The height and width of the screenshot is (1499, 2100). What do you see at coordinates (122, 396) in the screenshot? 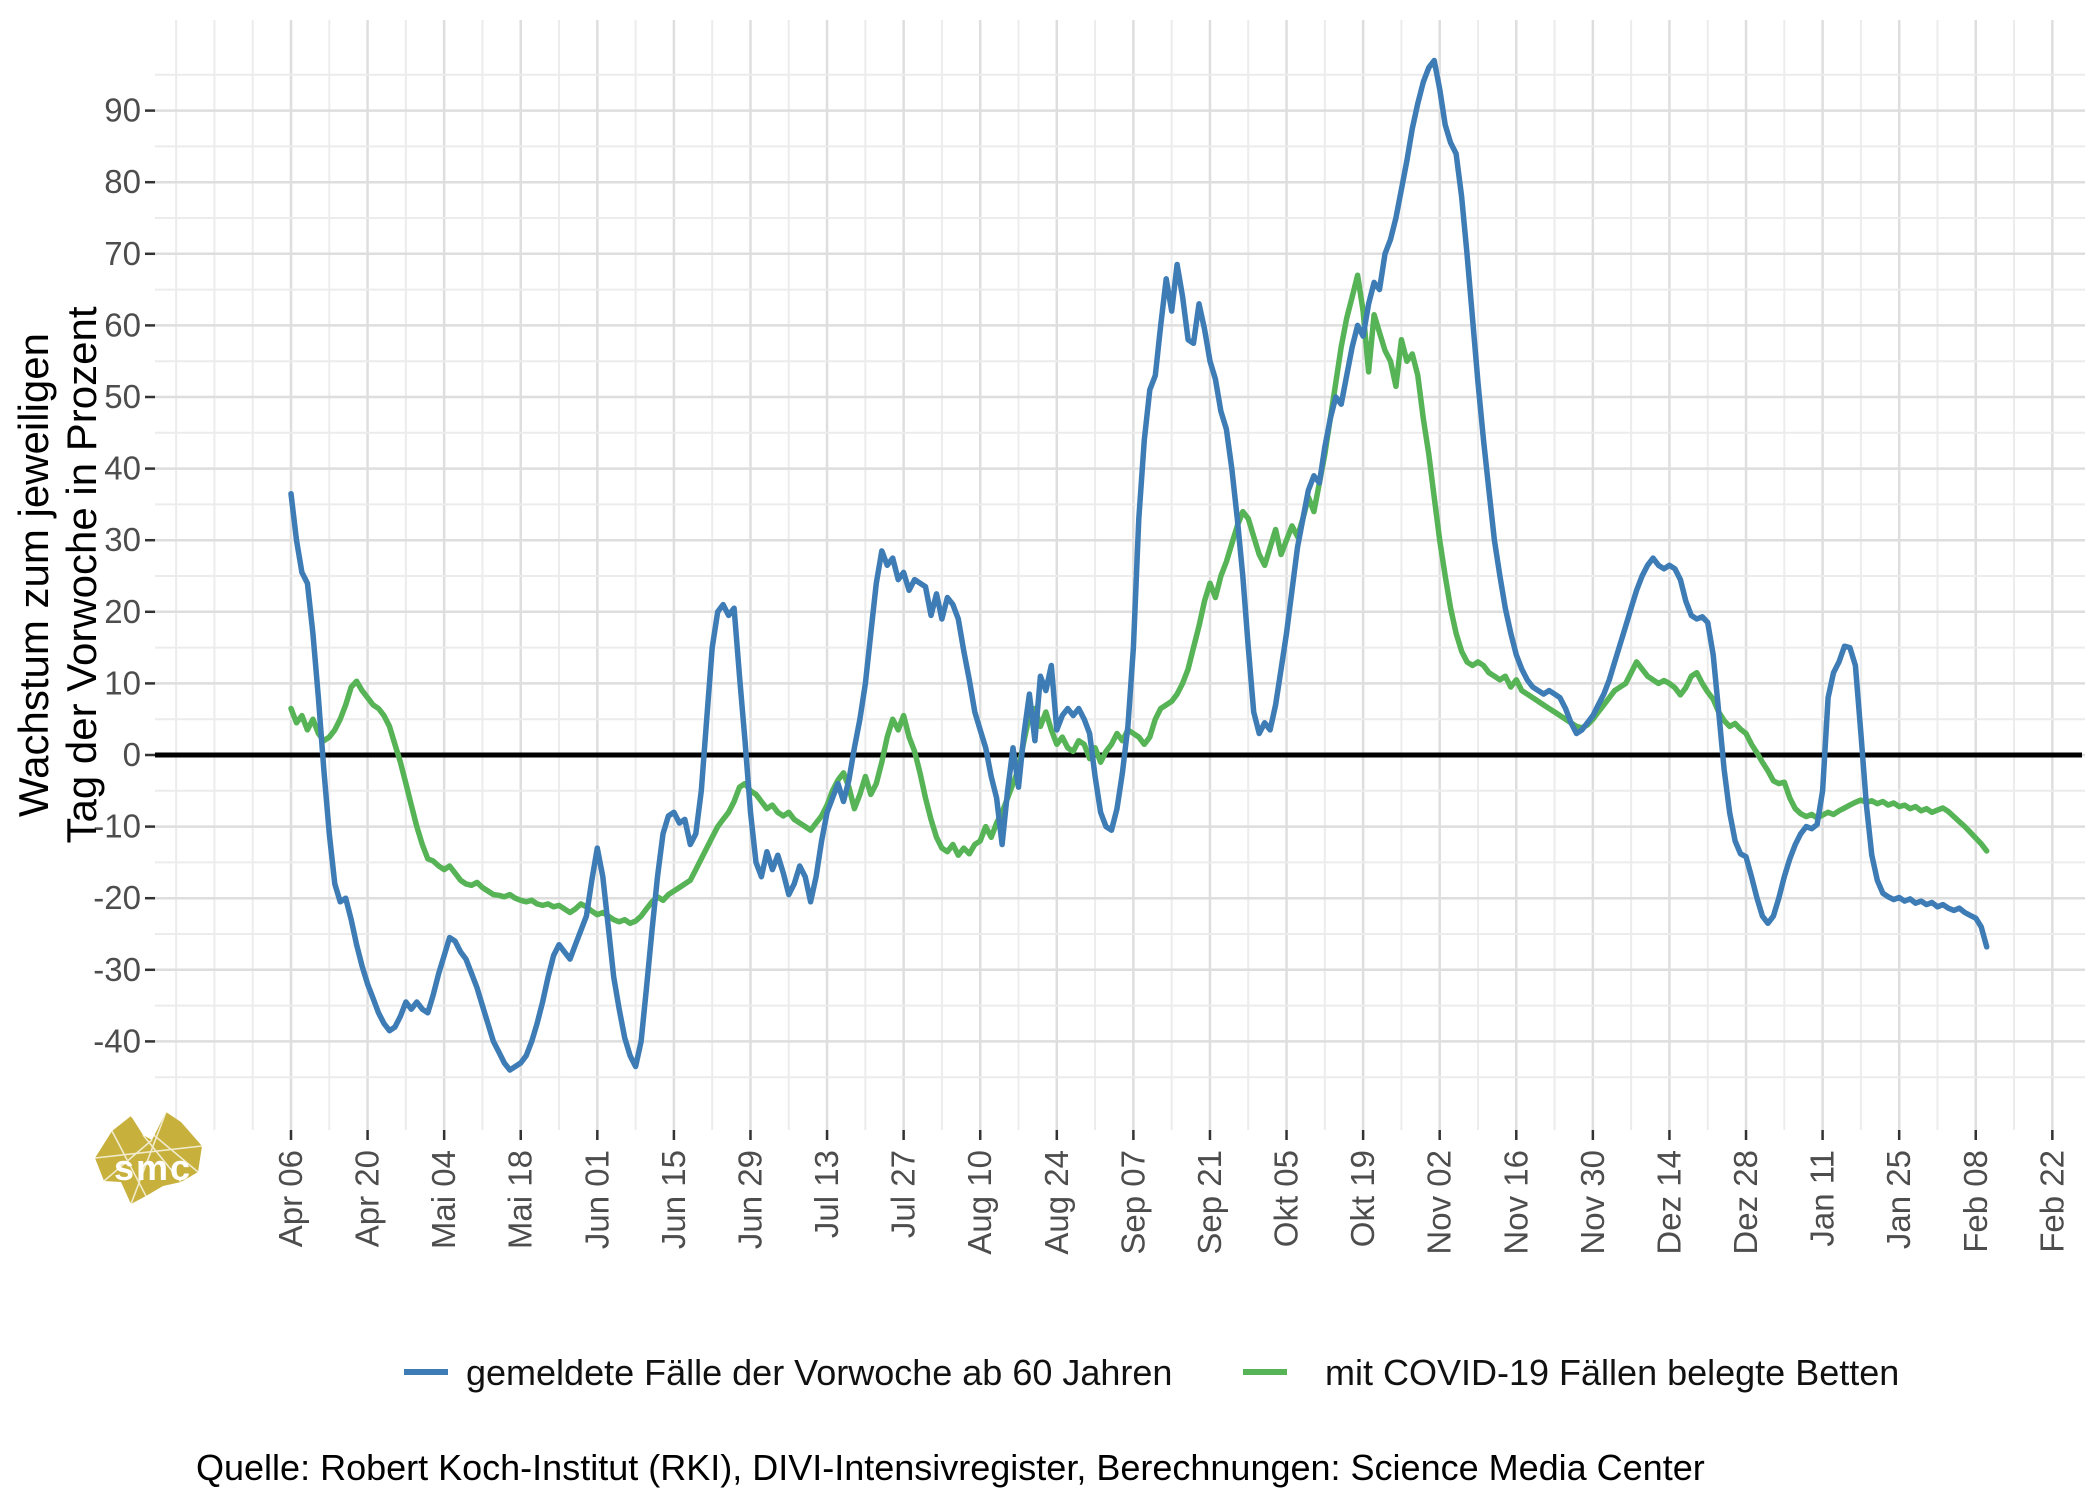
I see `y-tick-label: 50` at bounding box center [122, 396].